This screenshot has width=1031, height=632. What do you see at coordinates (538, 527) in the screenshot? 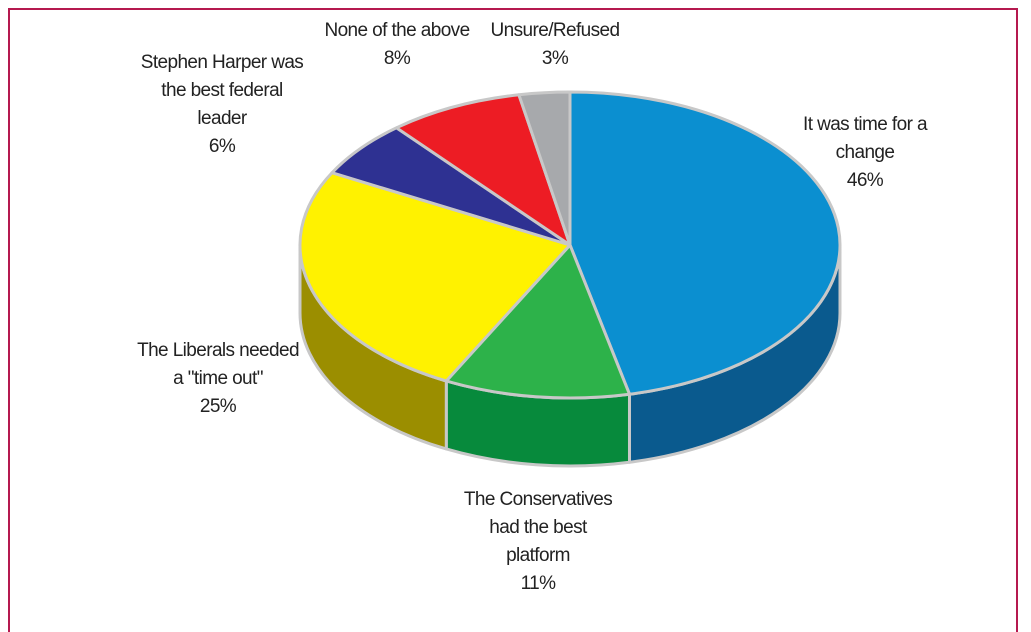
I see `slice-category-label: had the best` at bounding box center [538, 527].